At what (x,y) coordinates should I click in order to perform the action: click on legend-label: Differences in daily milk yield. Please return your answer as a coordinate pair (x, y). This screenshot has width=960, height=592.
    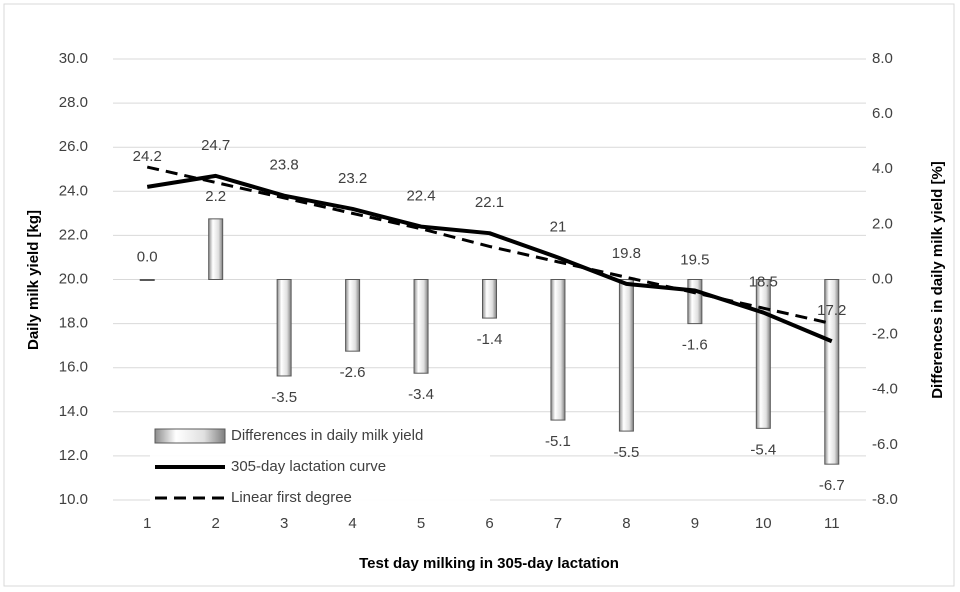
    Looking at the image, I should click on (327, 435).